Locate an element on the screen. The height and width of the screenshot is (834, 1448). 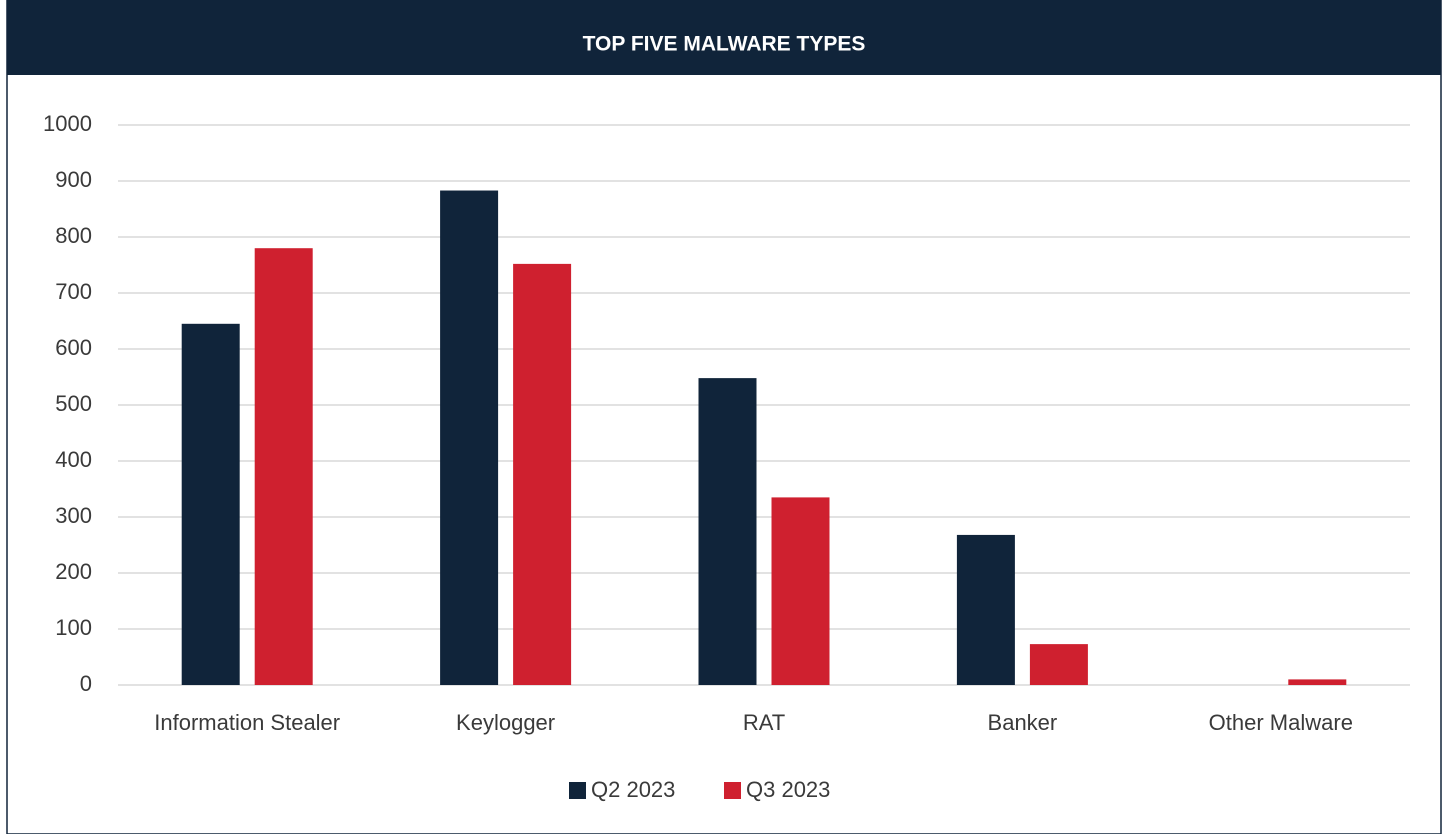
y-tick-label: 100 is located at coordinates (73, 627).